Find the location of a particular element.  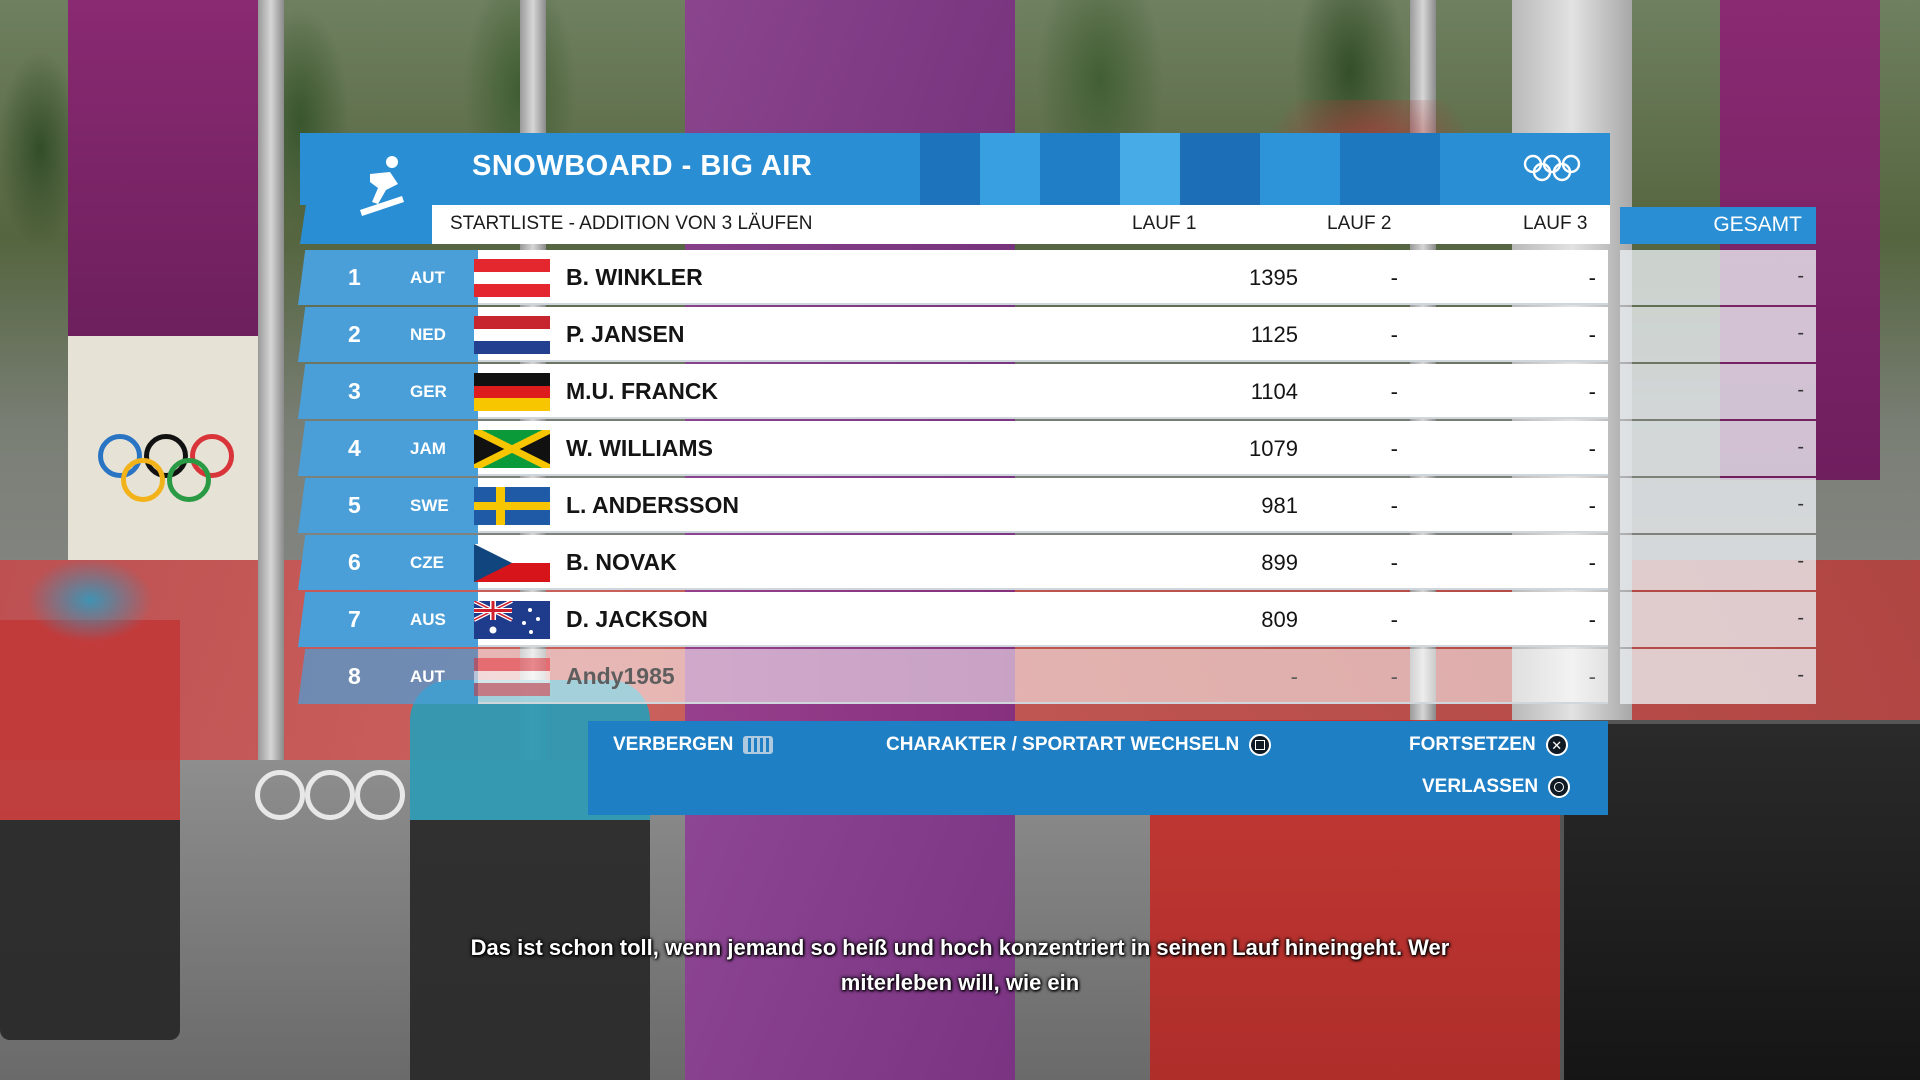

event-header is located at coordinates (955, 169).